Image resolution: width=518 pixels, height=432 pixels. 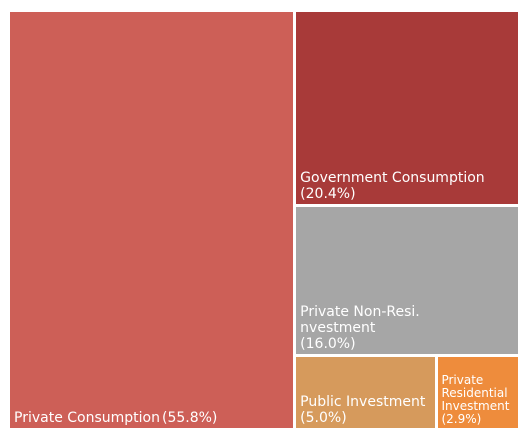 I want to click on value-label: (16.0%), so click(x=328, y=343).